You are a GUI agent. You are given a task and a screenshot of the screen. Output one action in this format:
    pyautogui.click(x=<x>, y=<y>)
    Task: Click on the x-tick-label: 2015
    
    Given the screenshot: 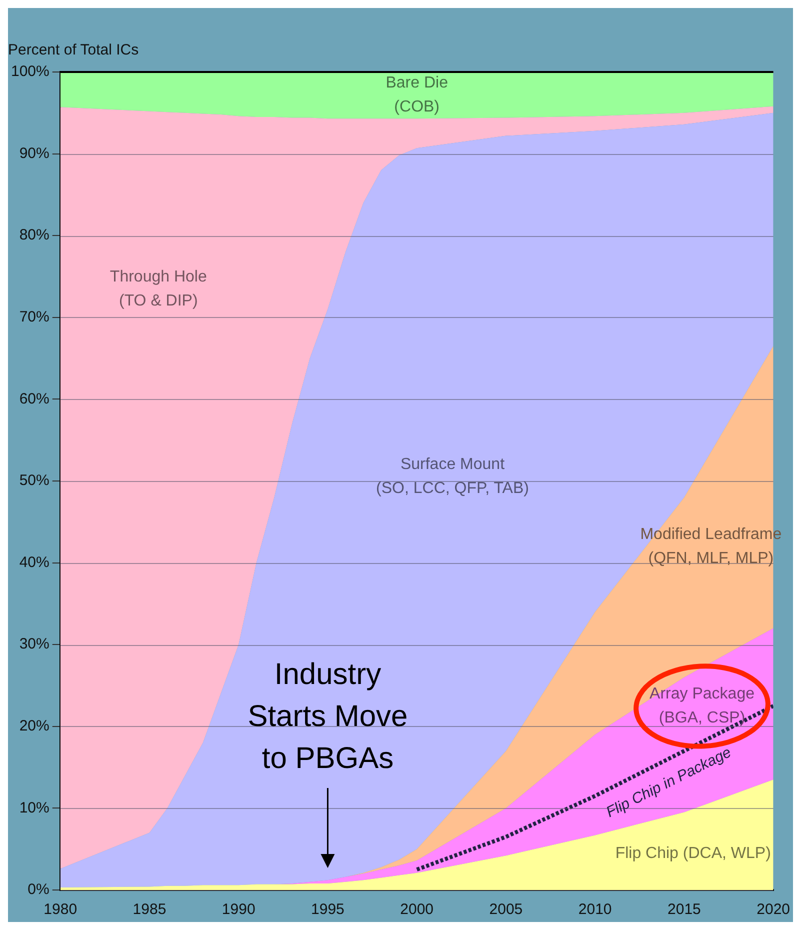 What is the action you would take?
    pyautogui.click(x=684, y=909)
    